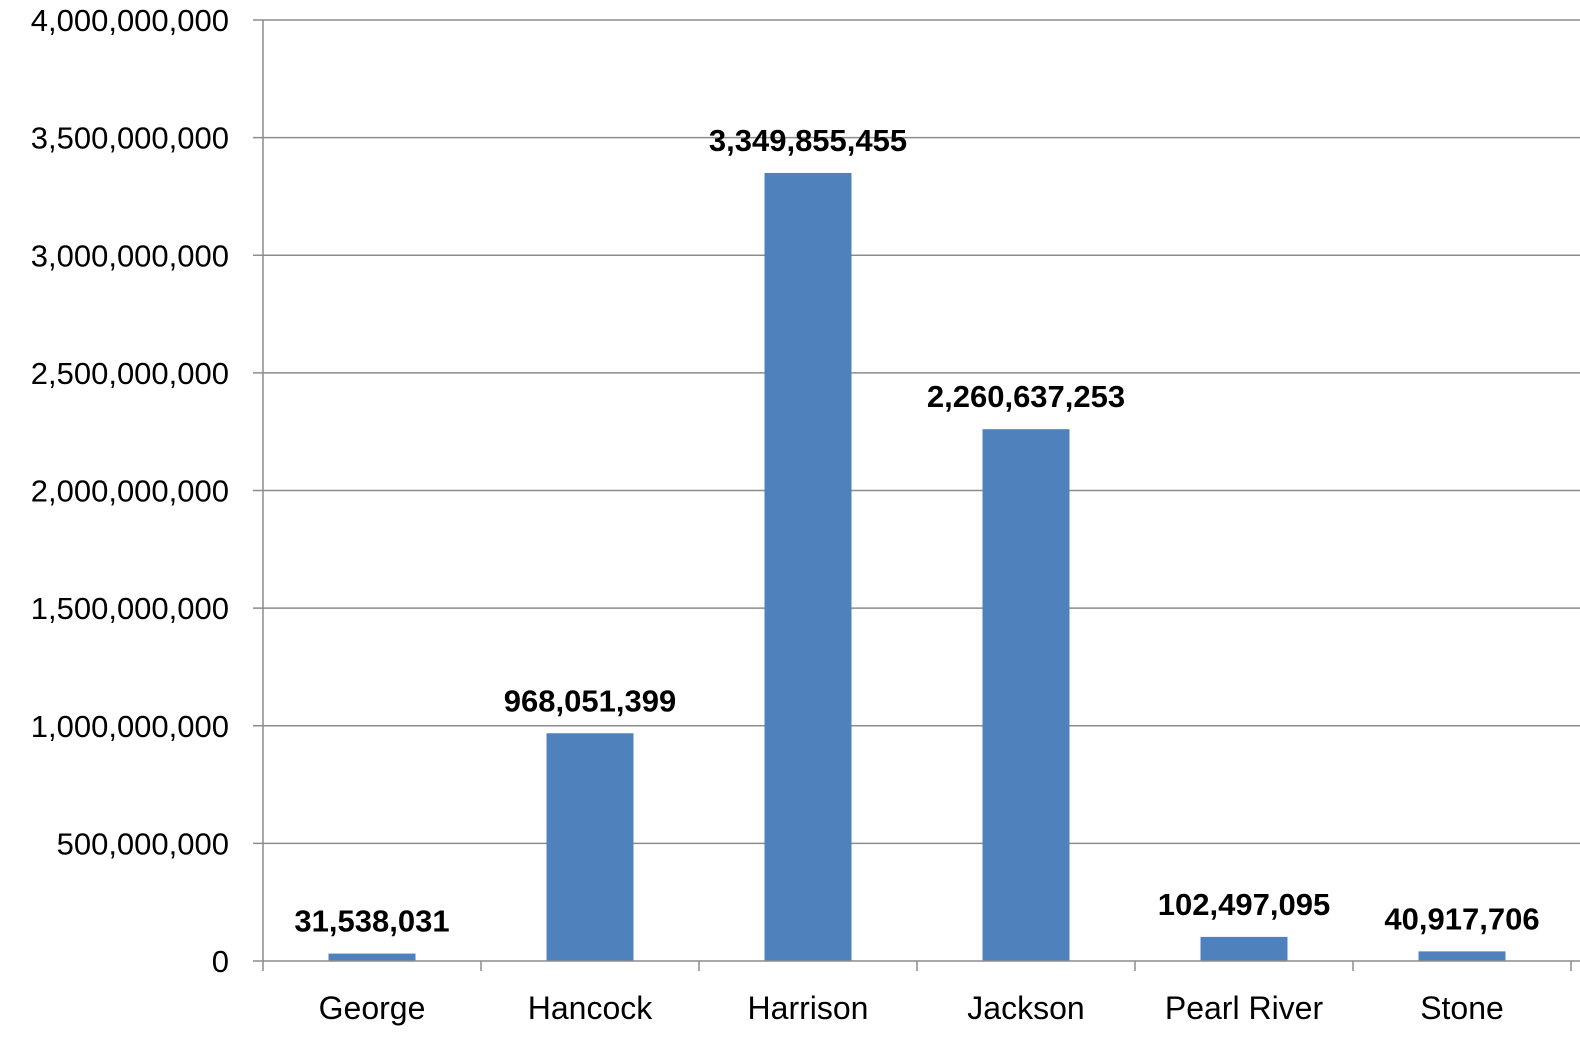  I want to click on data-label: 40,917,706, so click(1461, 918).